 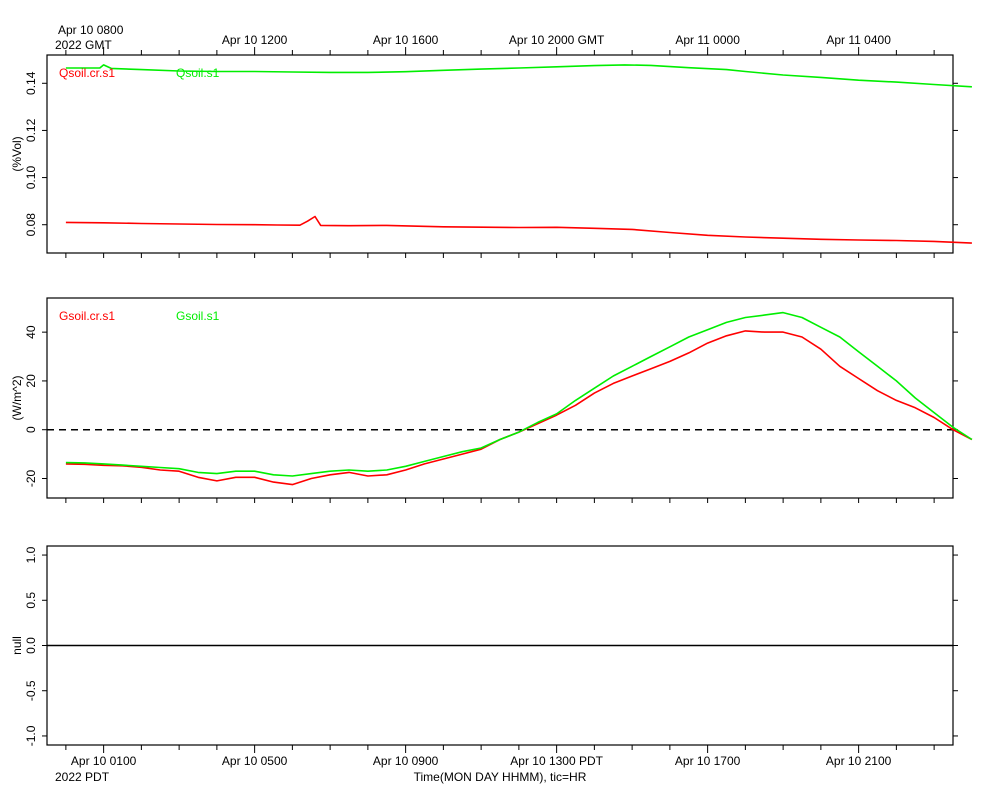 I want to click on top-axis-label: Apr 10 0800, so click(x=91, y=30).